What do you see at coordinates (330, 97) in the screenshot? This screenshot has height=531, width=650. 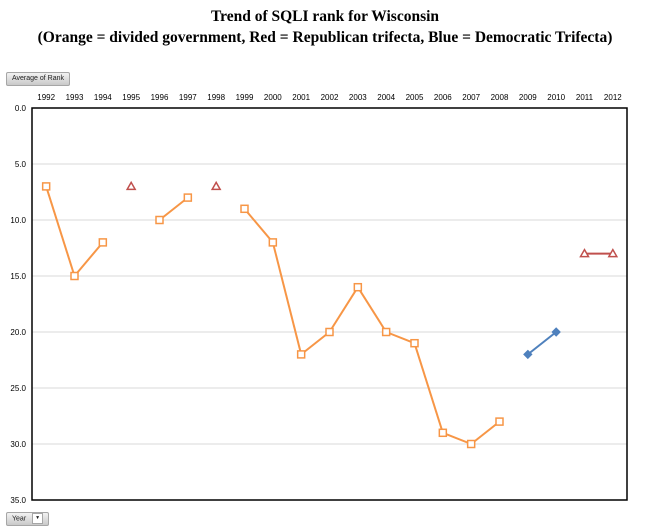 I see `x-tick-label: 2002` at bounding box center [330, 97].